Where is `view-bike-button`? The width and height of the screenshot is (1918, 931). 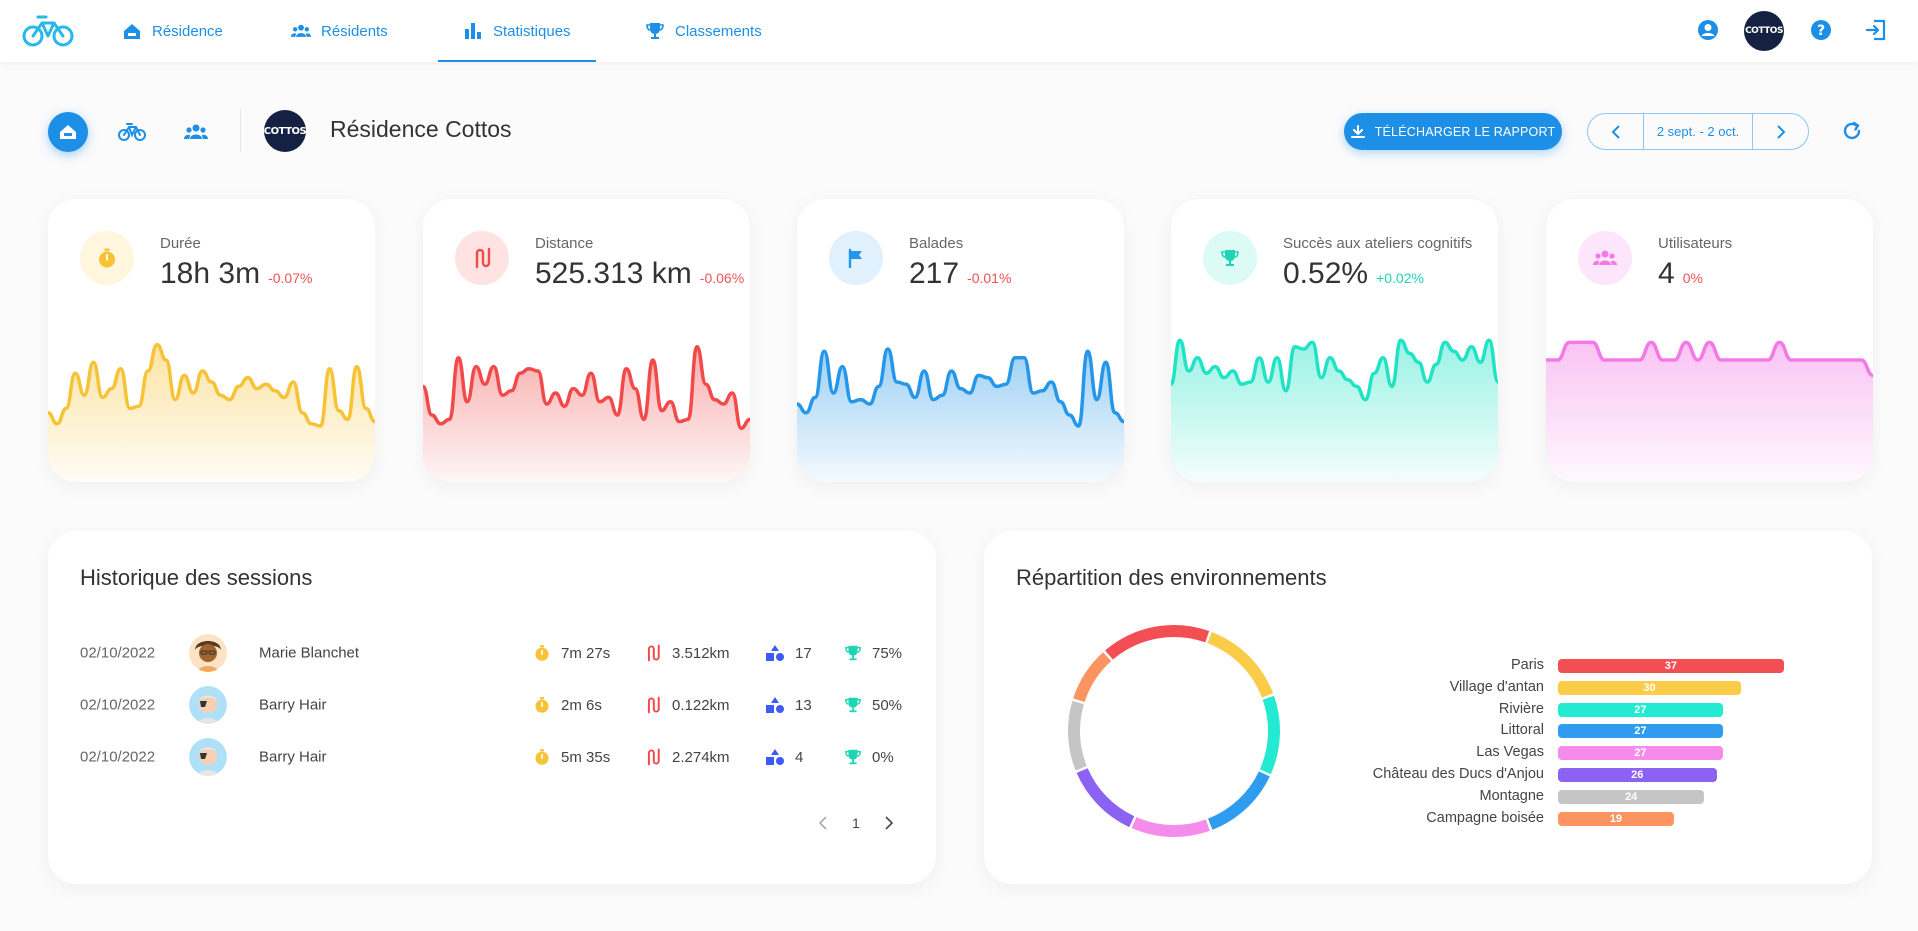 view-bike-button is located at coordinates (132, 132).